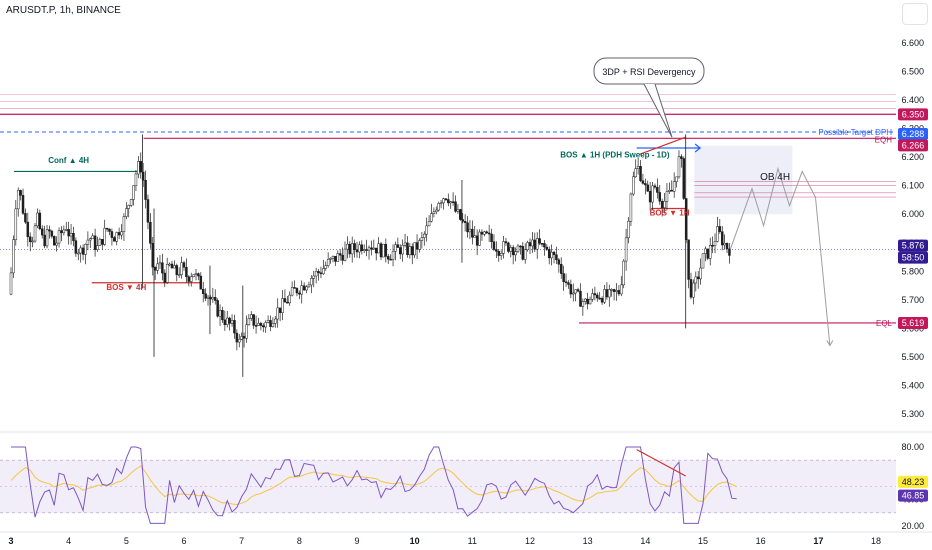 The width and height of the screenshot is (932, 550). What do you see at coordinates (913, 496) in the screenshot?
I see `badge-rsi: 46.85` at bounding box center [913, 496].